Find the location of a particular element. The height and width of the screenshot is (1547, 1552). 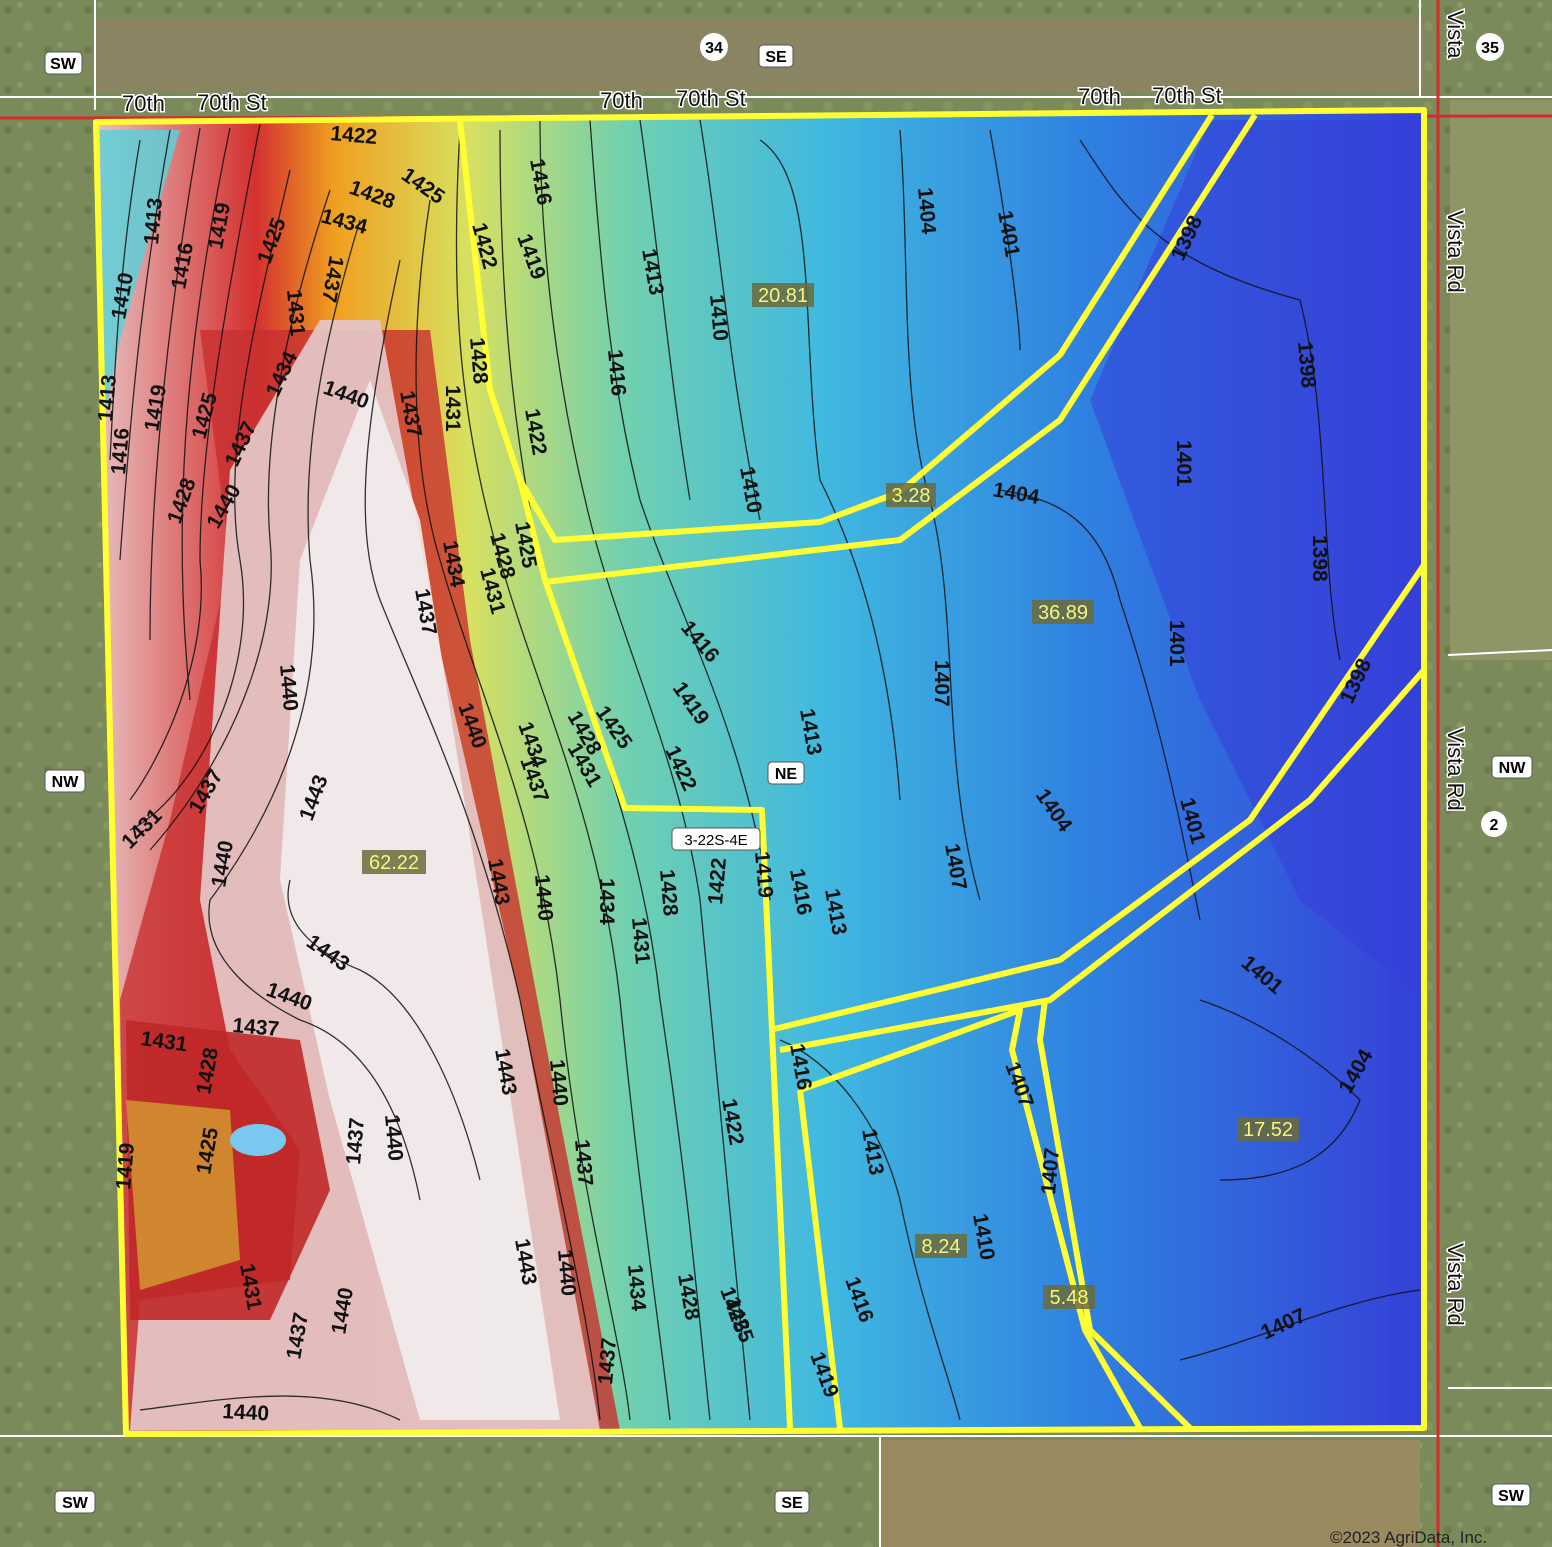

field-acre-label: 62.22 is located at coordinates (394, 862).